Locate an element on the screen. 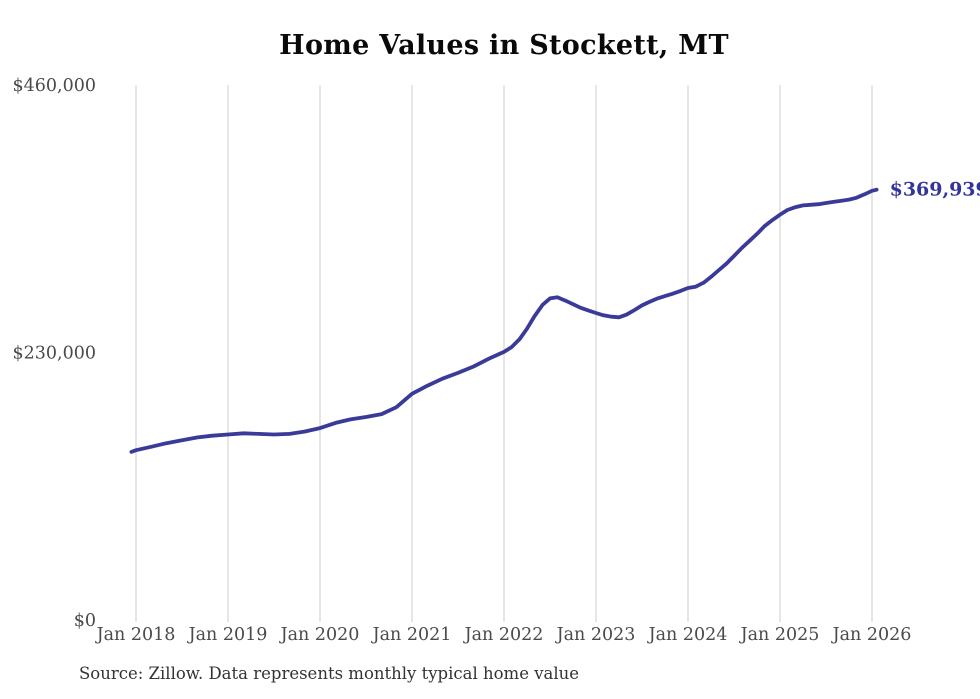  y-tick-label: $460,000 is located at coordinates (54, 86).